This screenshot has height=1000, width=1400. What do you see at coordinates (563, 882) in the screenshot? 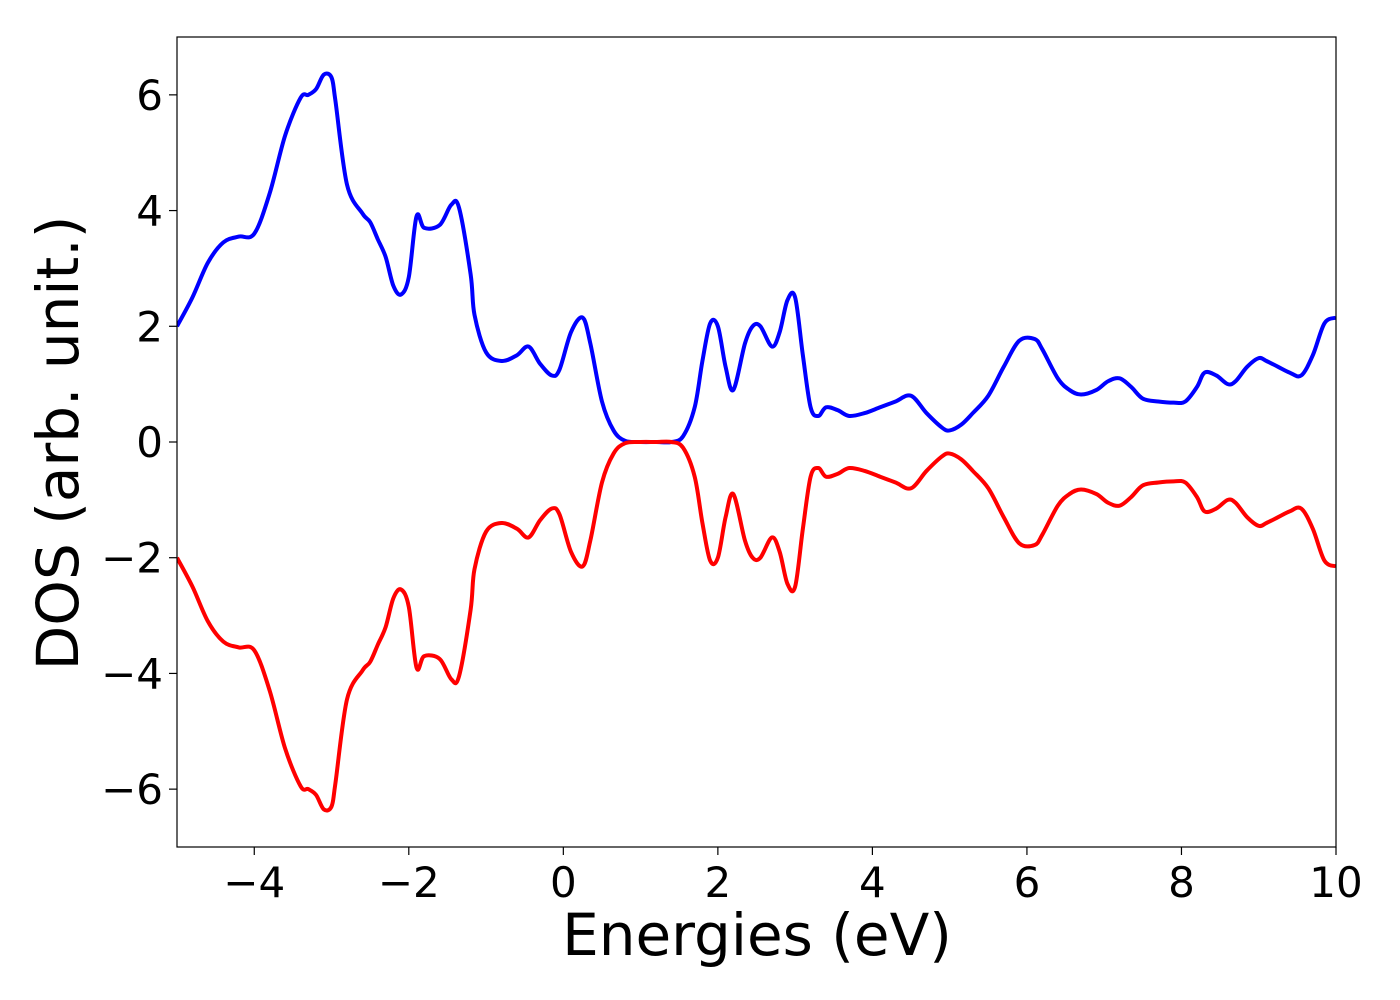
I see `x-tick-label: 0` at bounding box center [563, 882].